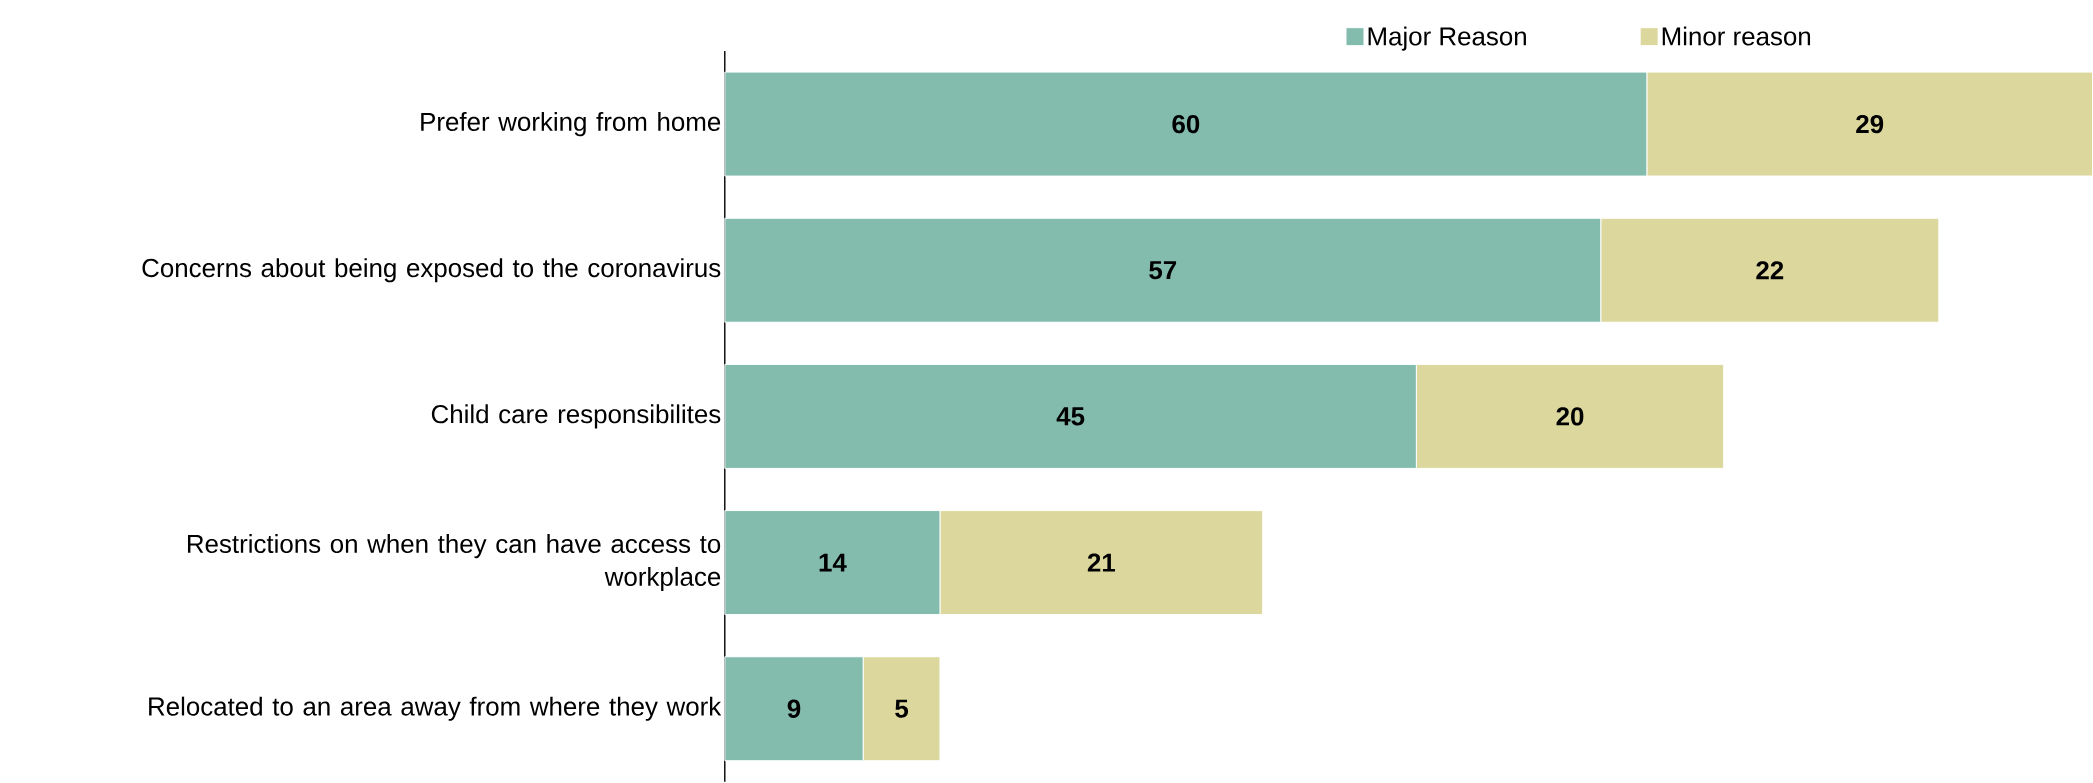 The height and width of the screenshot is (783, 2093). Describe the element at coordinates (1070, 416) in the screenshot. I see `data-label: 45` at that location.